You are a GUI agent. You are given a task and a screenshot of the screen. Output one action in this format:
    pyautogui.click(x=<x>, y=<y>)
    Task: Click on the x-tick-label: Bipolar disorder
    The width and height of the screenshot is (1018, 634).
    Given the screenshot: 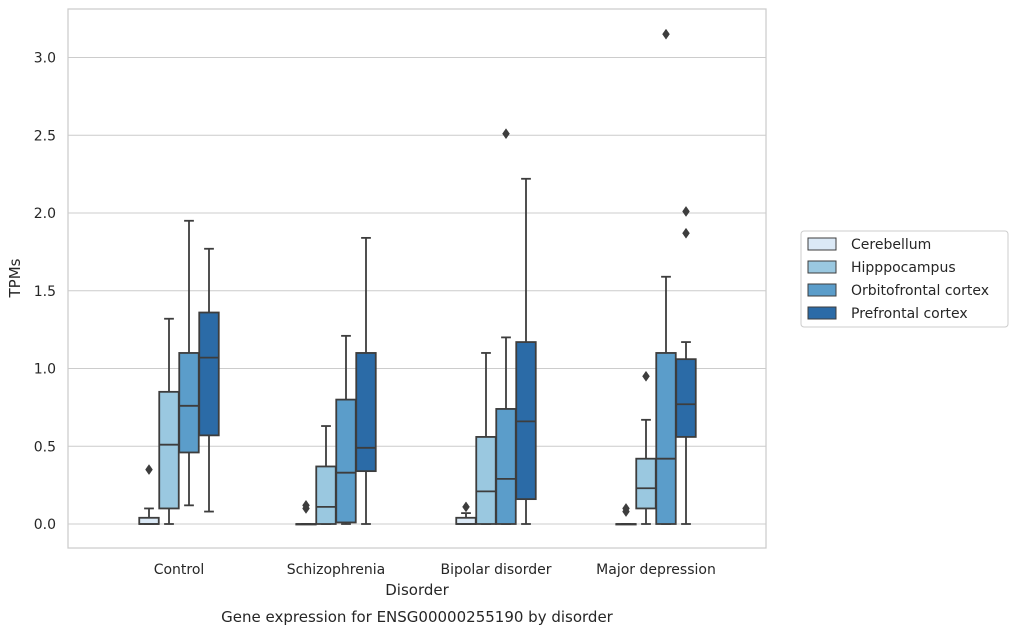 What is the action you would take?
    pyautogui.click(x=495, y=570)
    